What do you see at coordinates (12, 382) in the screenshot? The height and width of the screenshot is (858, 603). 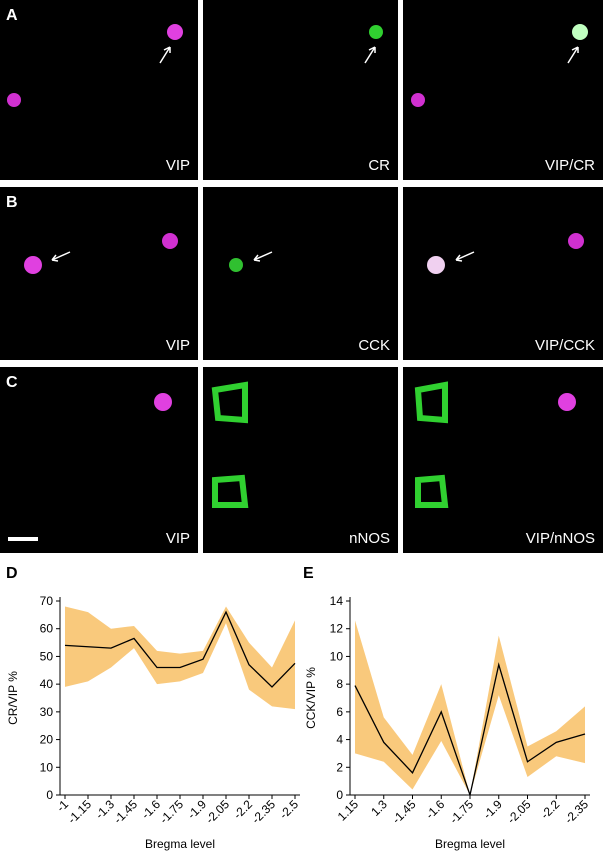 I see `panel-letter: C` at bounding box center [12, 382].